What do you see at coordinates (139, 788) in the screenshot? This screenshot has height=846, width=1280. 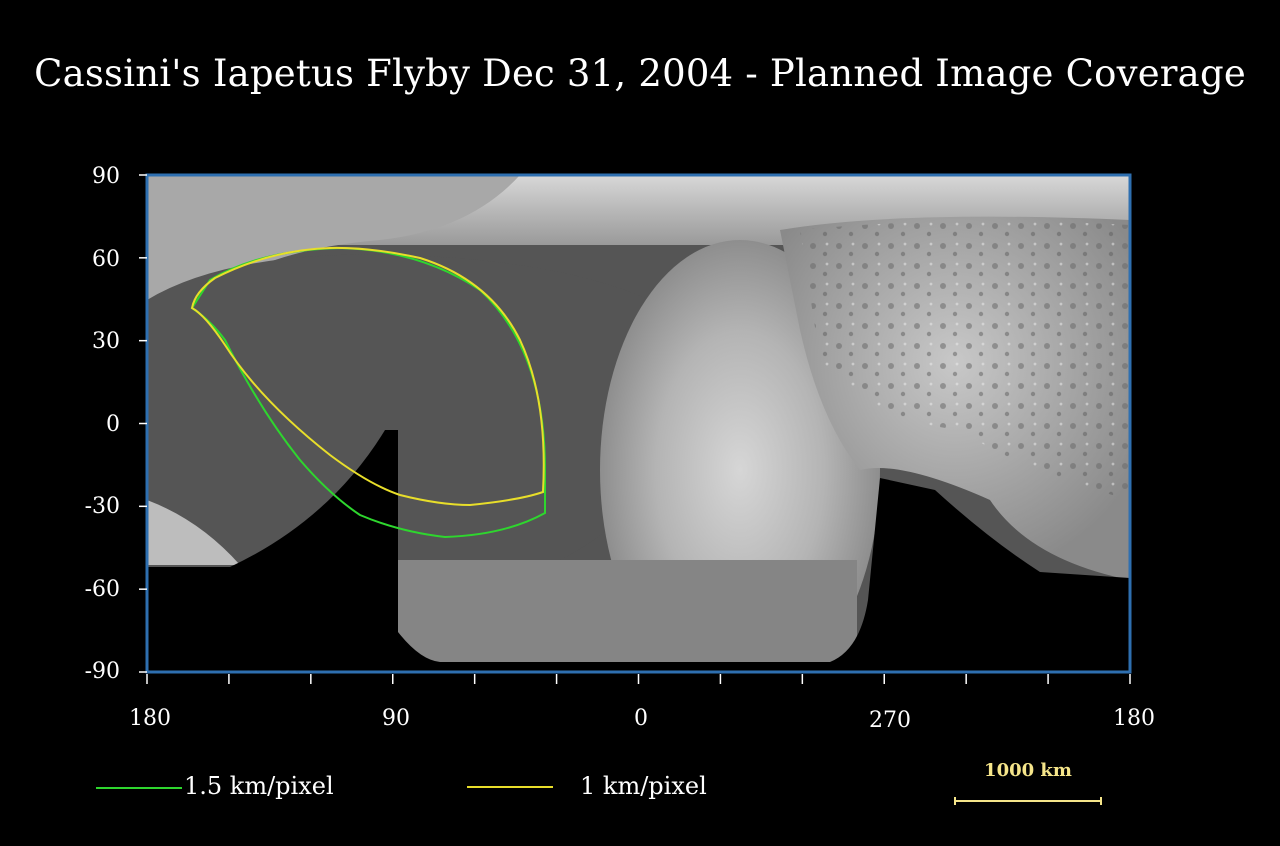 I see `legend-swatch-1-5-km` at bounding box center [139, 788].